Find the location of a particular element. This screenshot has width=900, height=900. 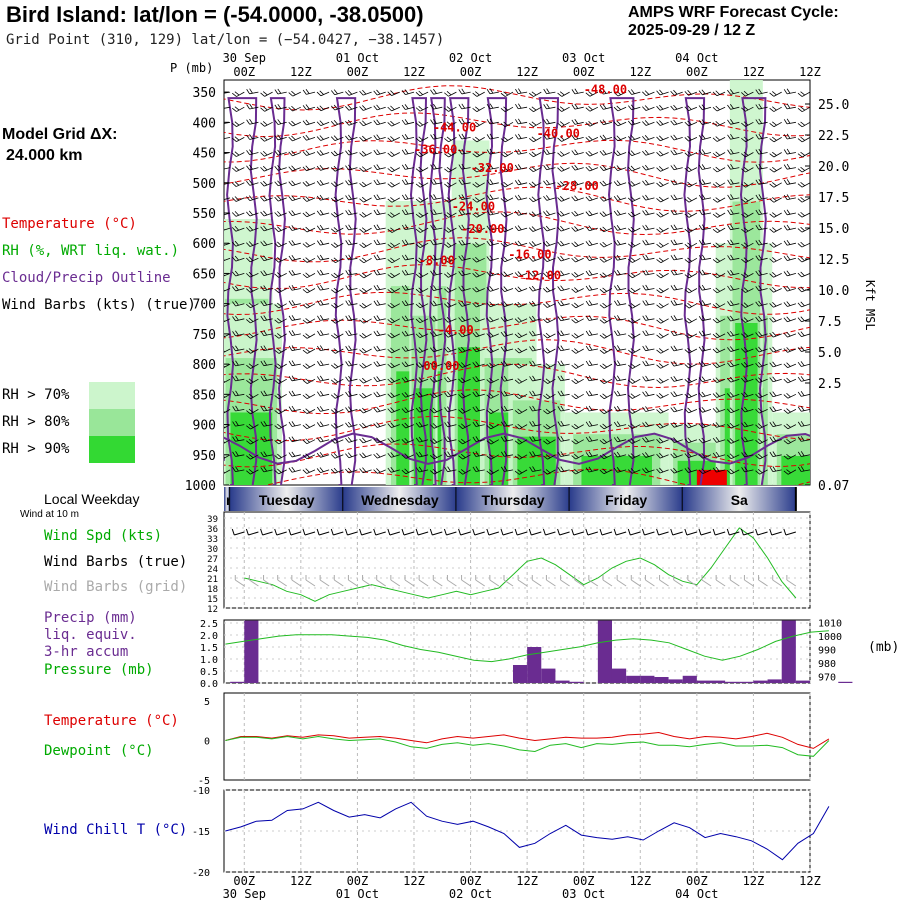

forecast-cycle-value: 2025-09-29 / 12 Z is located at coordinates (692, 30).